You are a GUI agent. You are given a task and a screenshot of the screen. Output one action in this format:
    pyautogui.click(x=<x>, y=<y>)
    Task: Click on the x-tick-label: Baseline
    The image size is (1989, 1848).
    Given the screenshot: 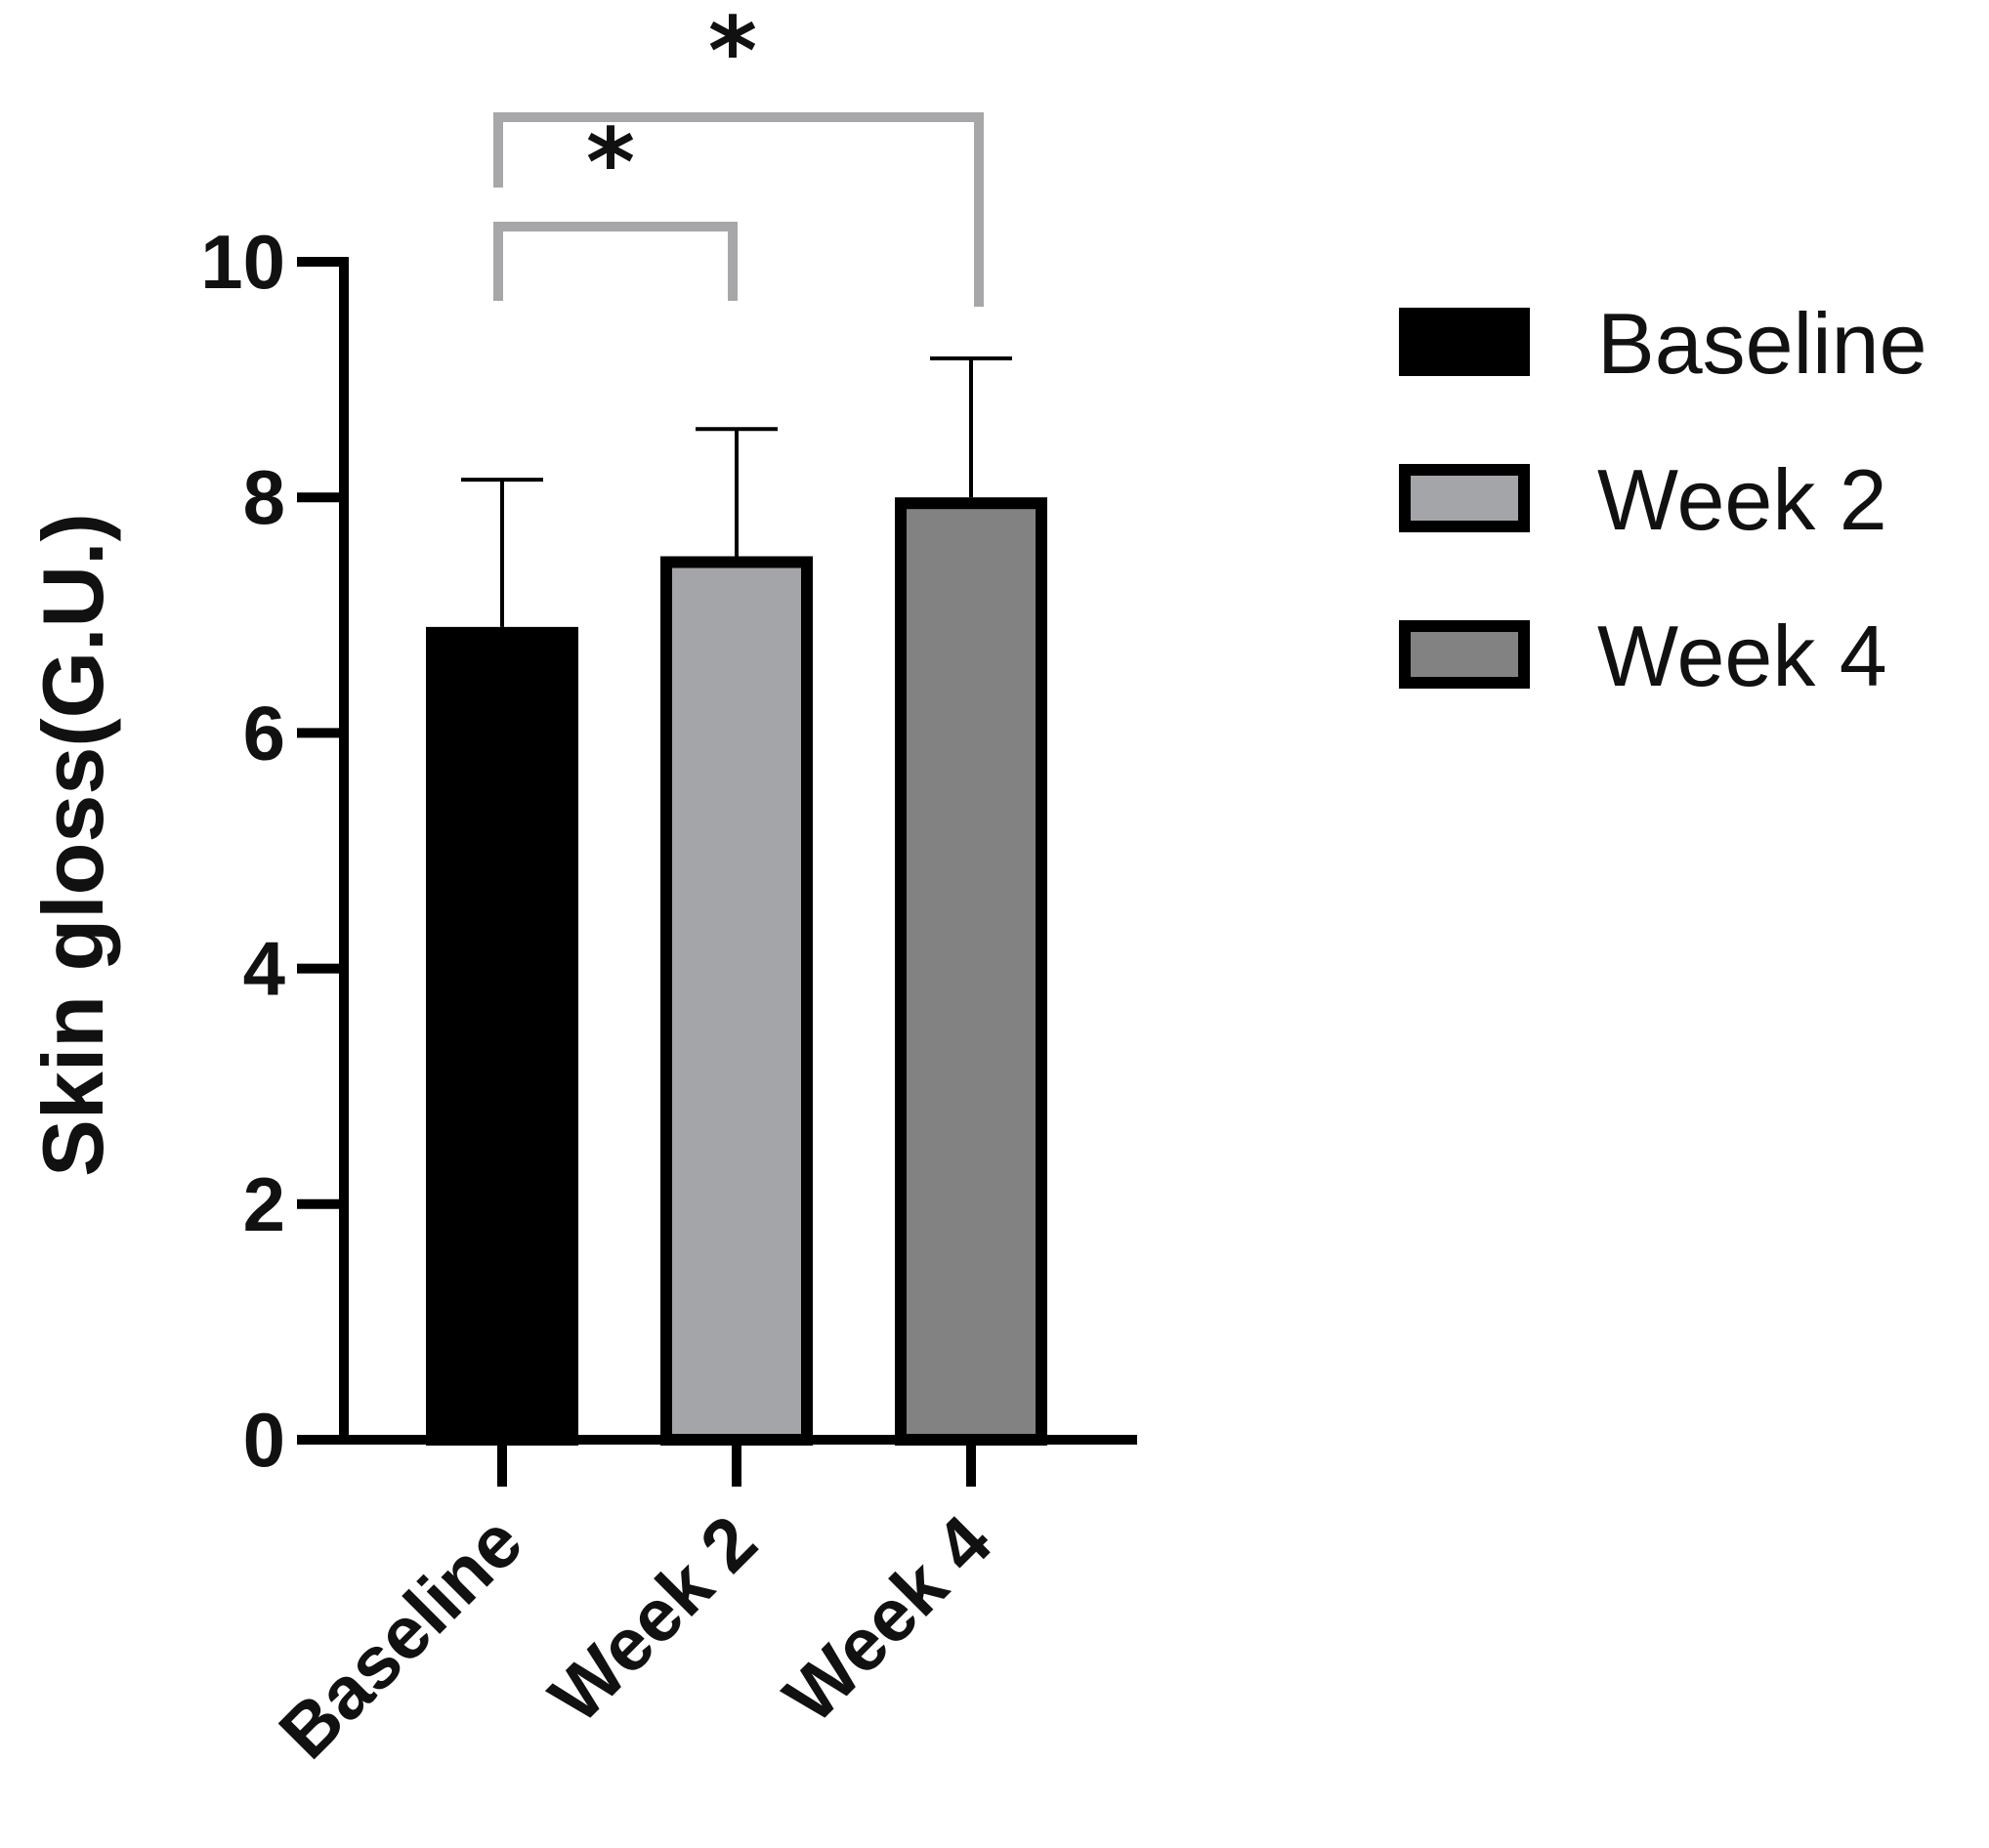 What is the action you would take?
    pyautogui.click(x=401, y=1637)
    